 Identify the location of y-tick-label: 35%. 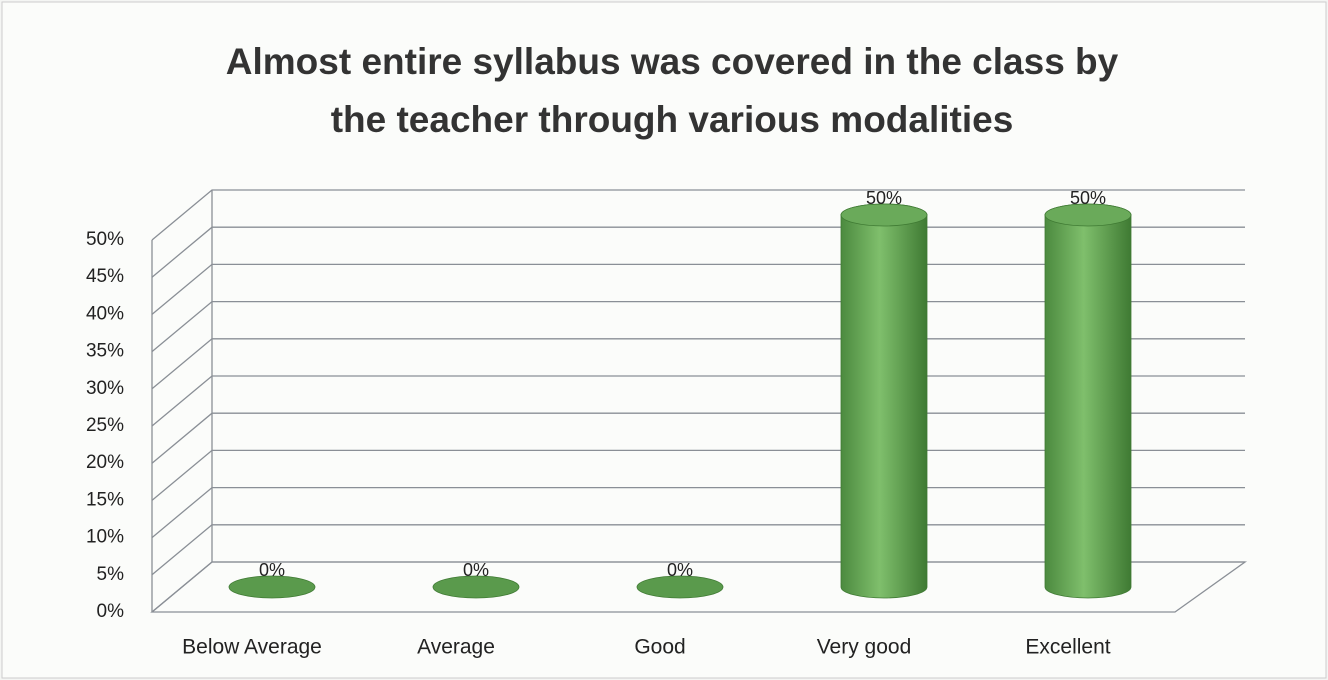
(105, 351).